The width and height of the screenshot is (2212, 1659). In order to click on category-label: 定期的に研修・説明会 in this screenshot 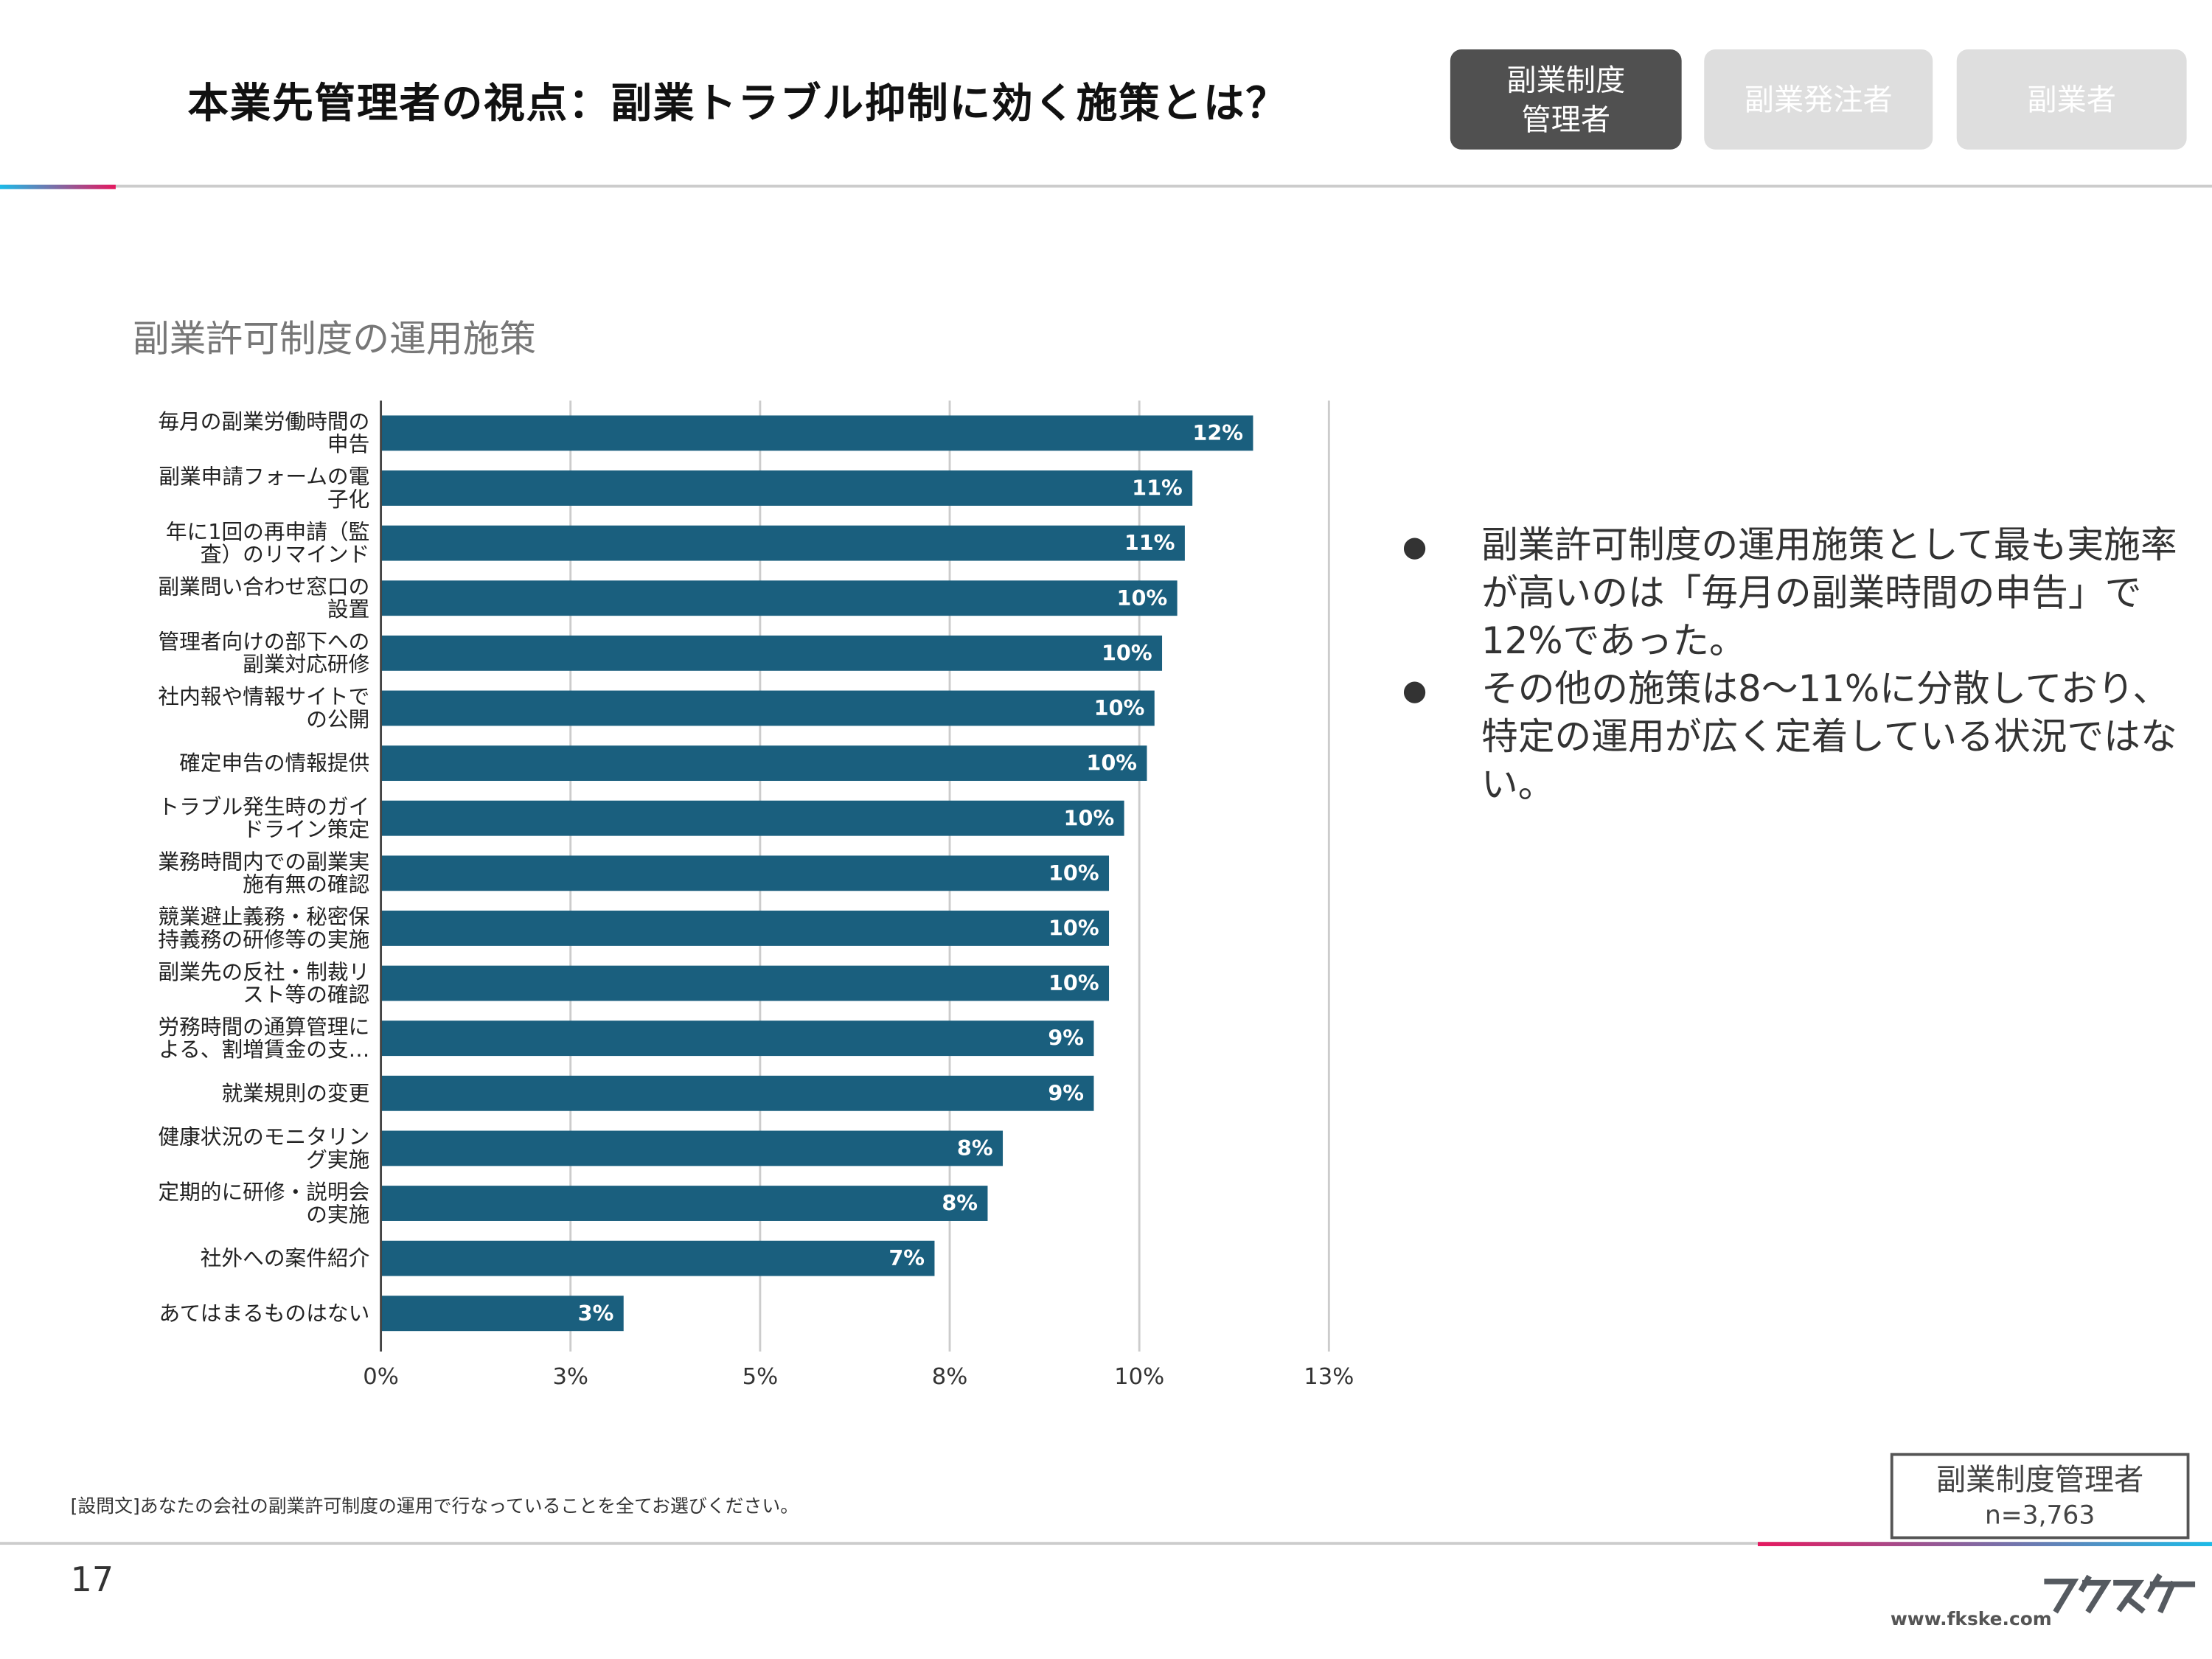, I will do `click(263, 1191)`.